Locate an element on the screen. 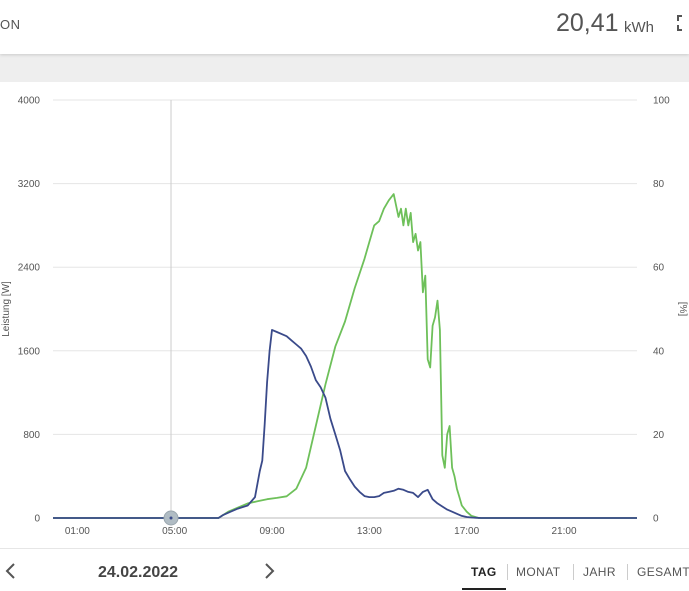 This screenshot has height=591, width=689. tab-month: MONAT is located at coordinates (538, 572).